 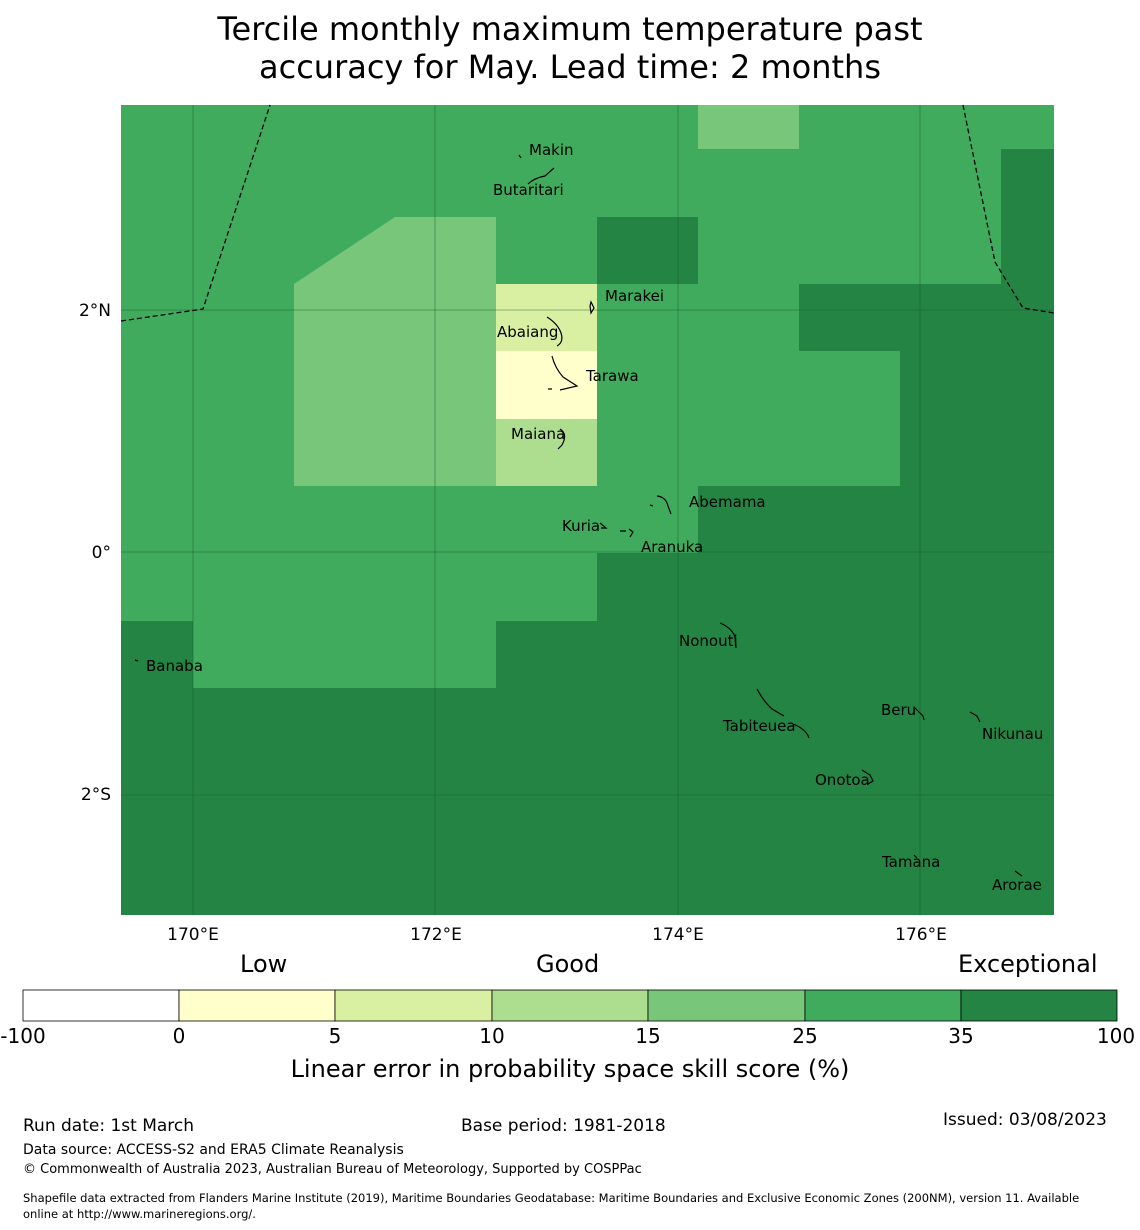 What do you see at coordinates (139, 1214) in the screenshot?
I see `shapefile-credit-line-2: online at http://www.marineregions.org/.` at bounding box center [139, 1214].